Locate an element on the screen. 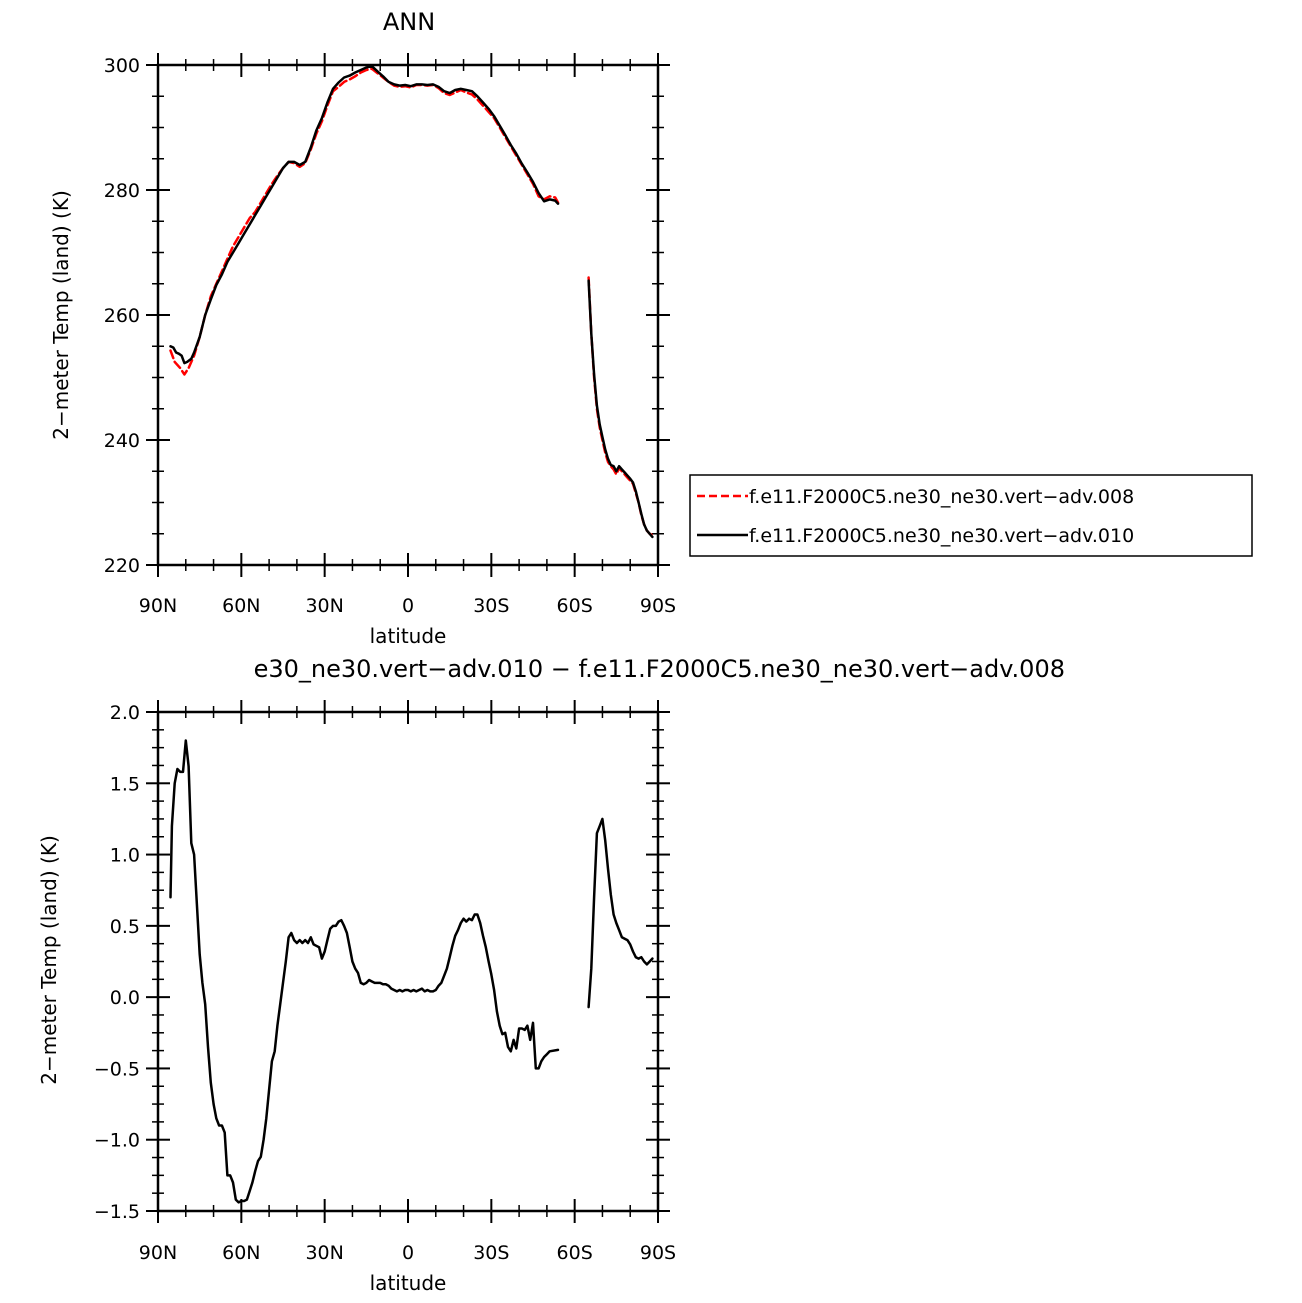  top-x-tick-labels: 90N 60N 30N 0 30S 60S 90S is located at coordinates (407, 606).